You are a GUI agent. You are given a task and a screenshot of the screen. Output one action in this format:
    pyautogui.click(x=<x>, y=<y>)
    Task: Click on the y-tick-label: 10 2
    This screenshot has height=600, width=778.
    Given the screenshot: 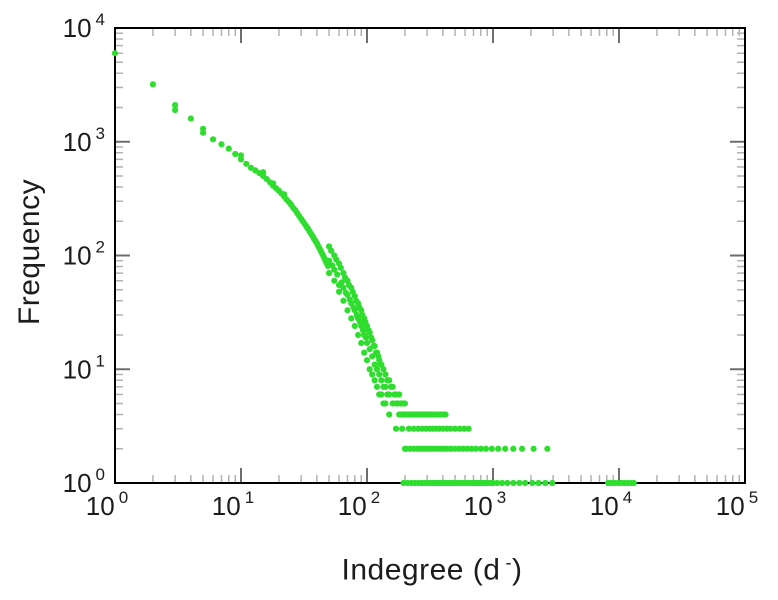 What is the action you would take?
    pyautogui.click(x=84, y=254)
    